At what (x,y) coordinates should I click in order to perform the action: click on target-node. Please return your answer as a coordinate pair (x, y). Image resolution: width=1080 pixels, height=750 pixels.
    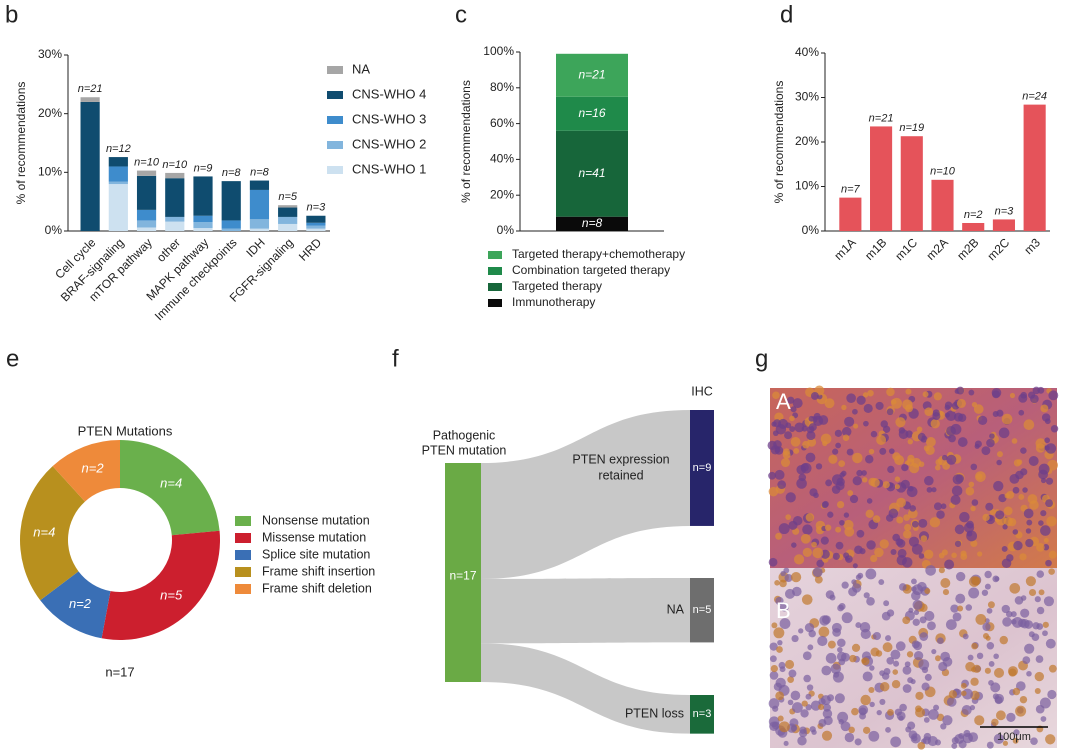
    Looking at the image, I should click on (702, 610).